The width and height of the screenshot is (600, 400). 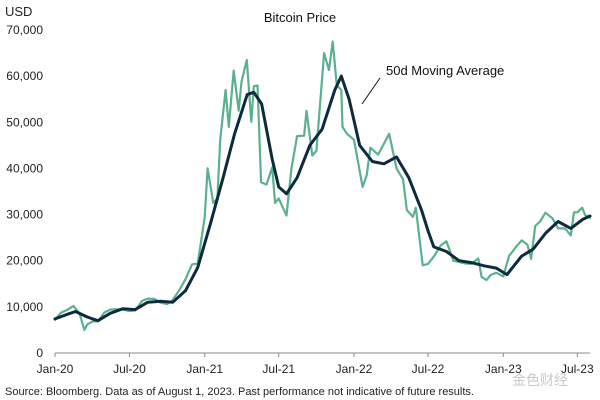 I want to click on annotation-layer: 50d Moving Average, so click(x=432, y=84).